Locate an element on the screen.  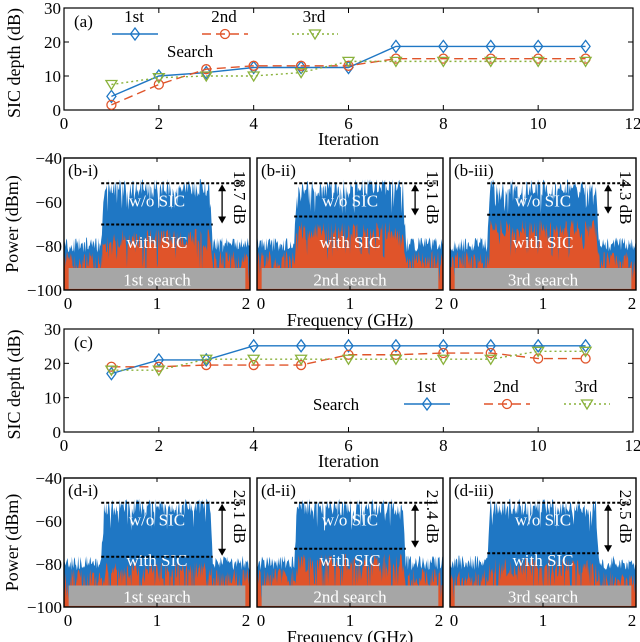
depth-label: 21.4 dB is located at coordinates (432, 517).